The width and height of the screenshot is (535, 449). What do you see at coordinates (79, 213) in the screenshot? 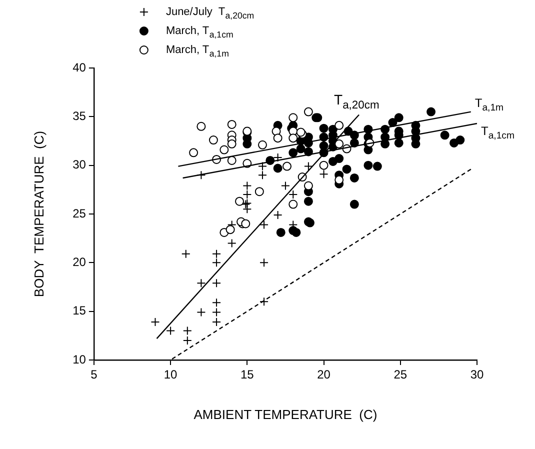
I see `y-tick-label: 25` at bounding box center [79, 213].